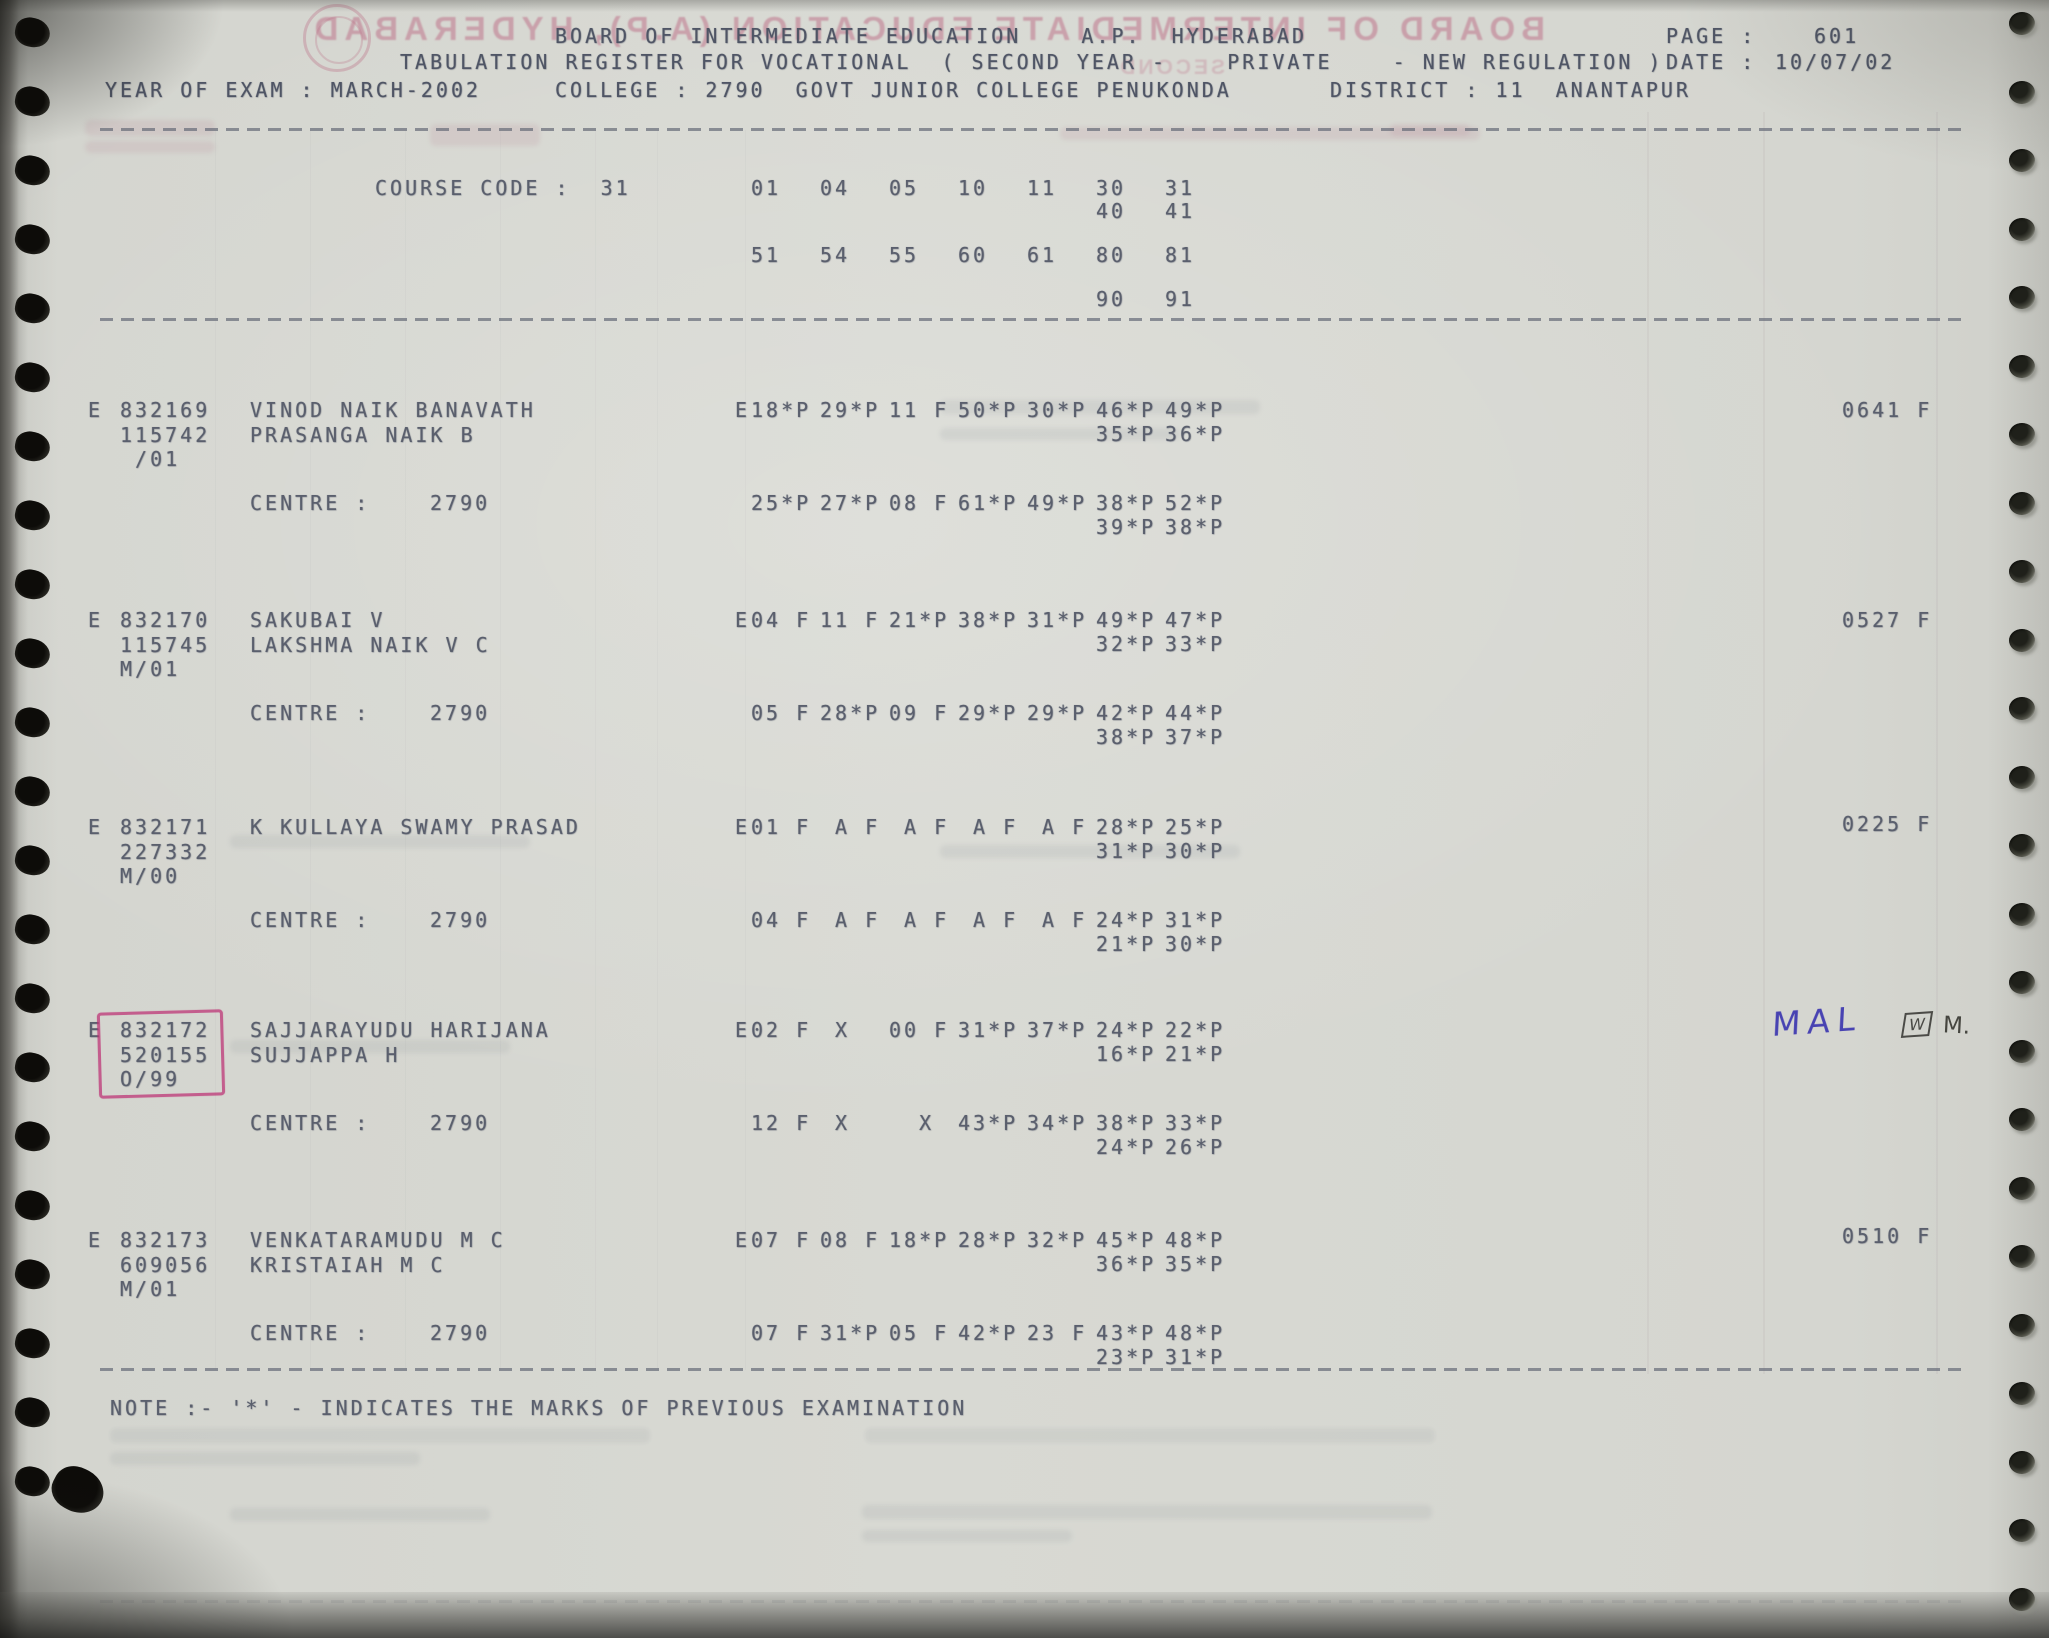 Image resolution: width=2049 pixels, height=1638 pixels. Describe the element at coordinates (1057, 1240) in the screenshot. I see `mark-cell: 32*P` at that location.